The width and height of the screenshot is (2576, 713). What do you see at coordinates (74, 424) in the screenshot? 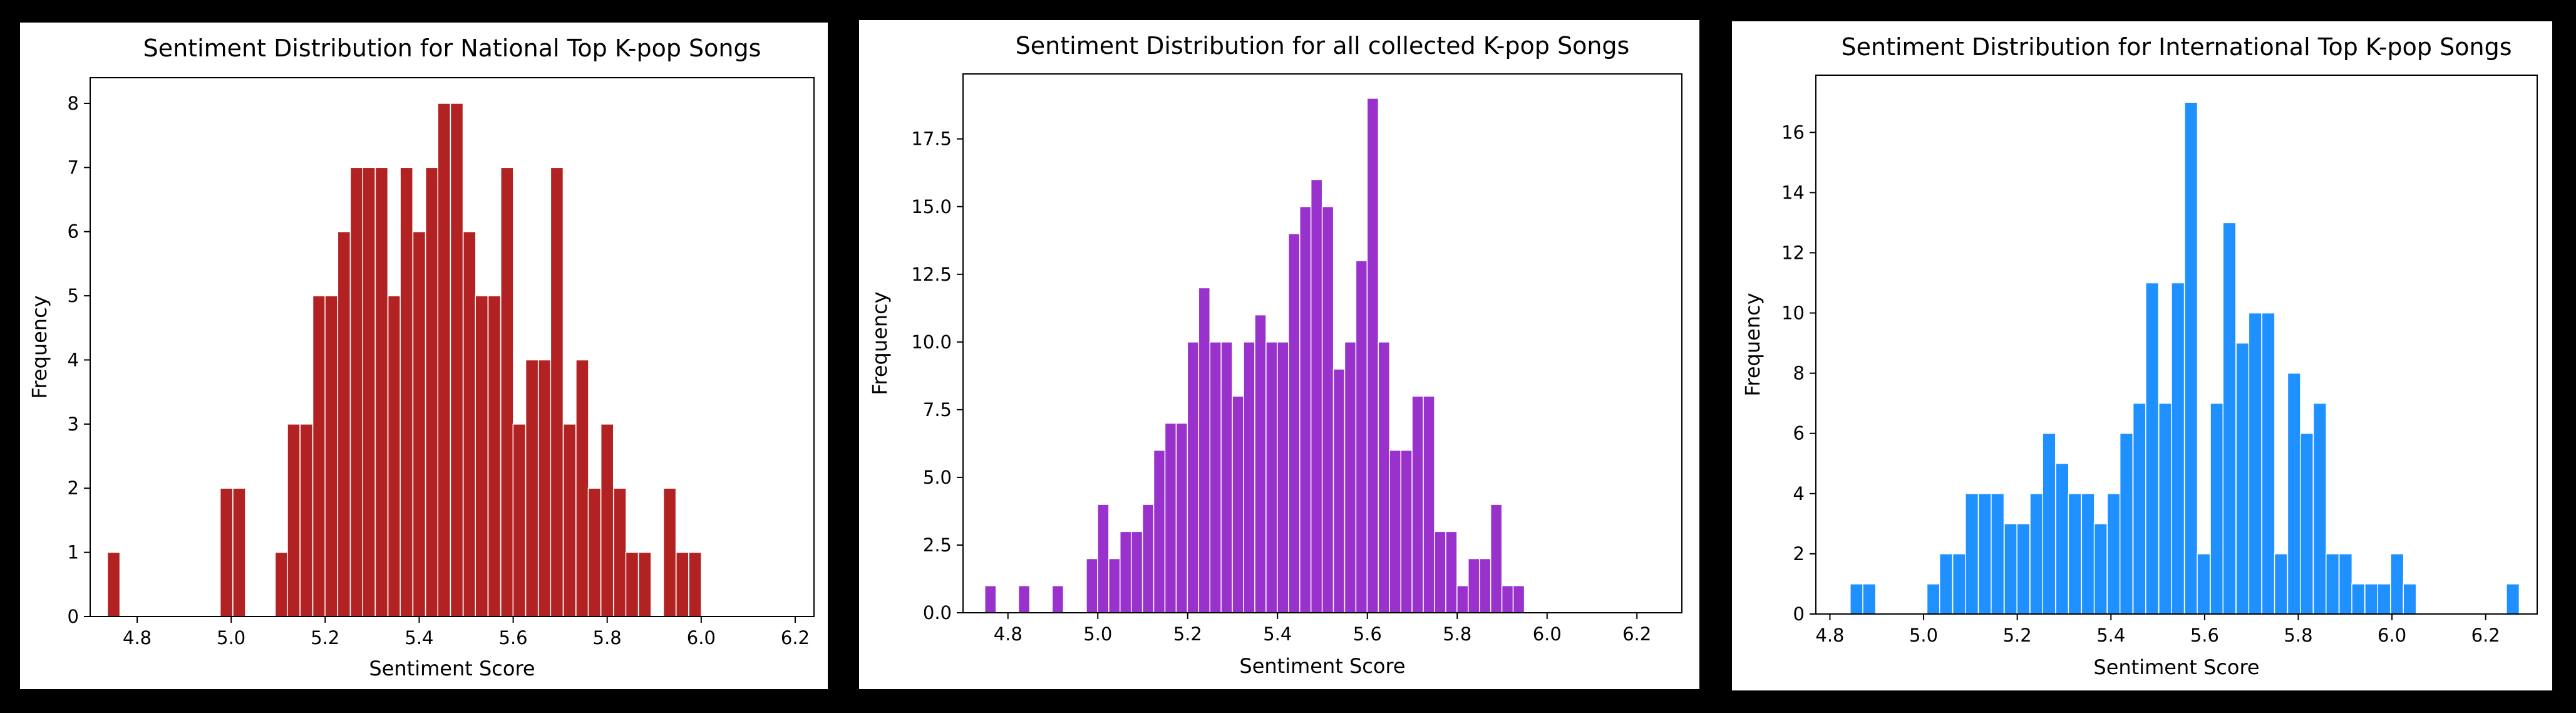
I see `y-tick-label: 3` at bounding box center [74, 424].